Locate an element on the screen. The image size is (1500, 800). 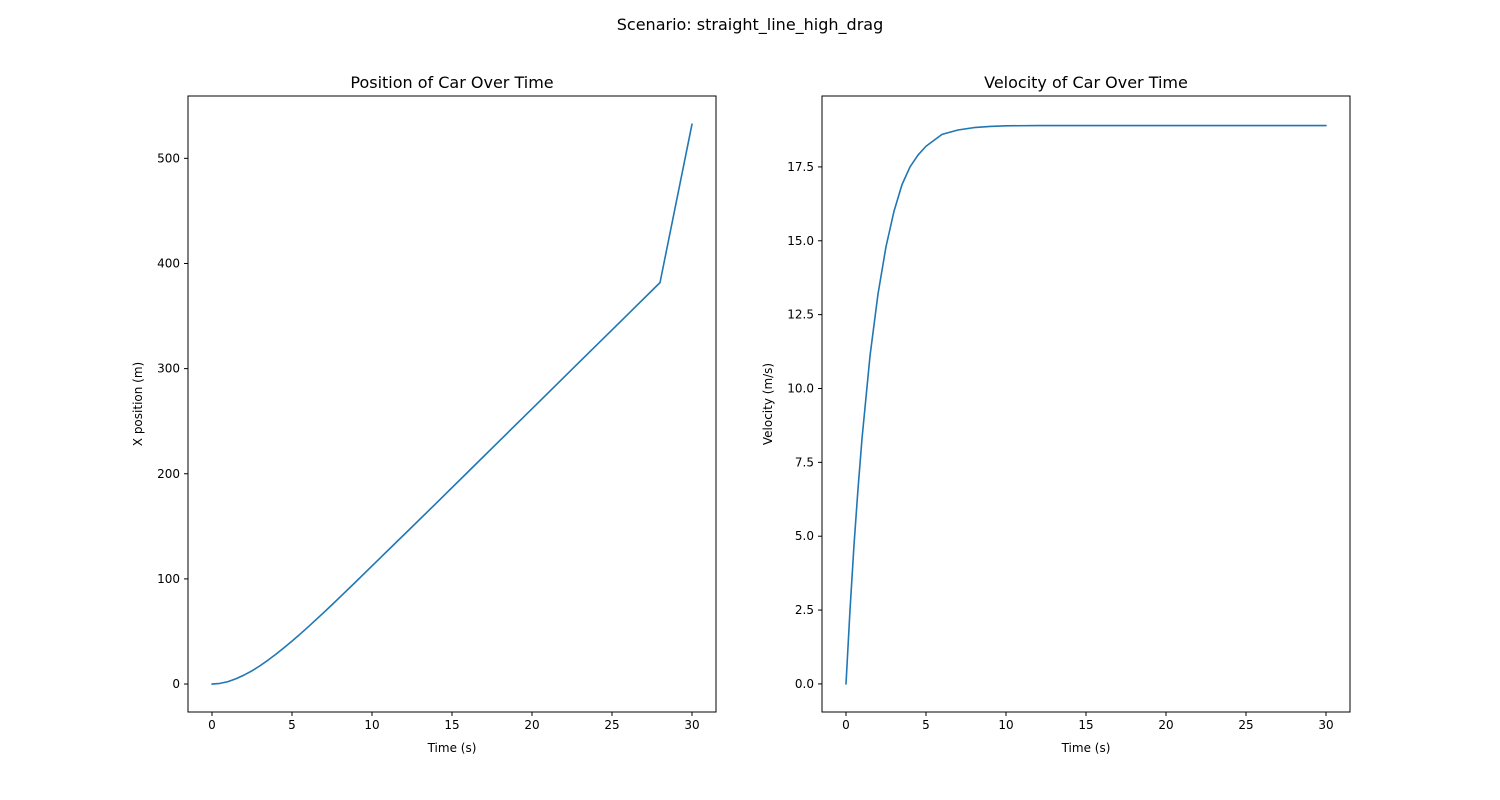
position-y-tick-label: 100 is located at coordinates (168, 579).